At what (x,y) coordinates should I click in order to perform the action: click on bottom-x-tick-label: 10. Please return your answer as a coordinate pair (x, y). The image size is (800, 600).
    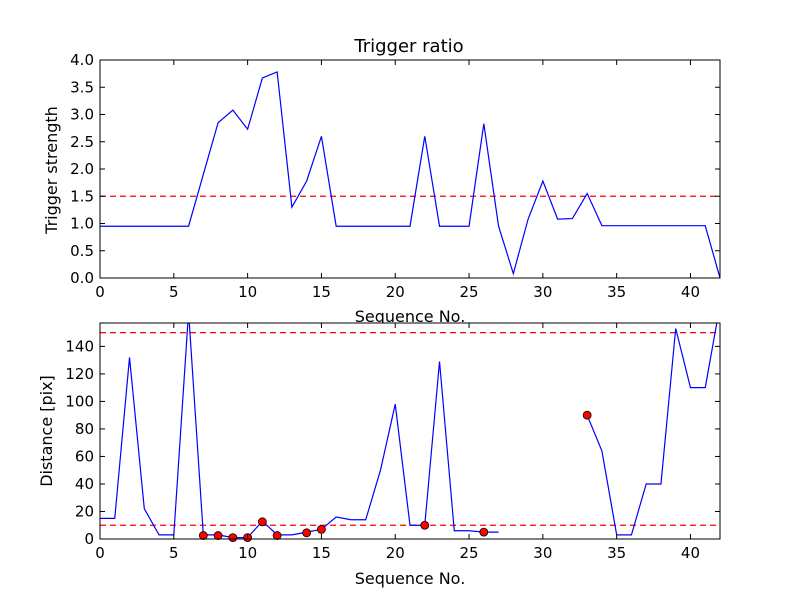
    Looking at the image, I should click on (247, 553).